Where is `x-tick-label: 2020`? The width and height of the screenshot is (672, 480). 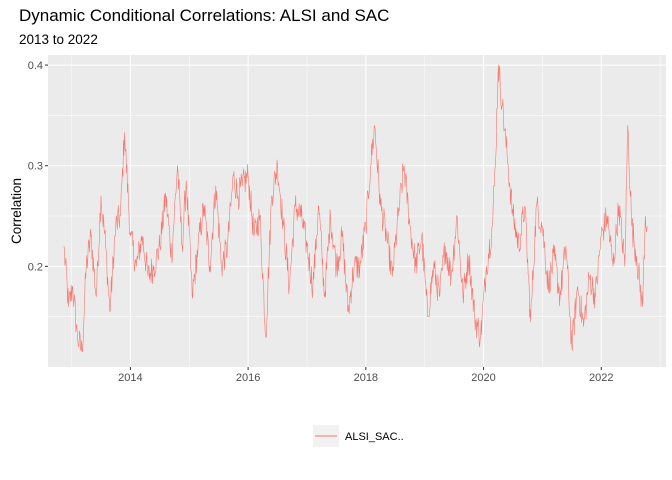
x-tick-label: 2020 is located at coordinates (483, 378).